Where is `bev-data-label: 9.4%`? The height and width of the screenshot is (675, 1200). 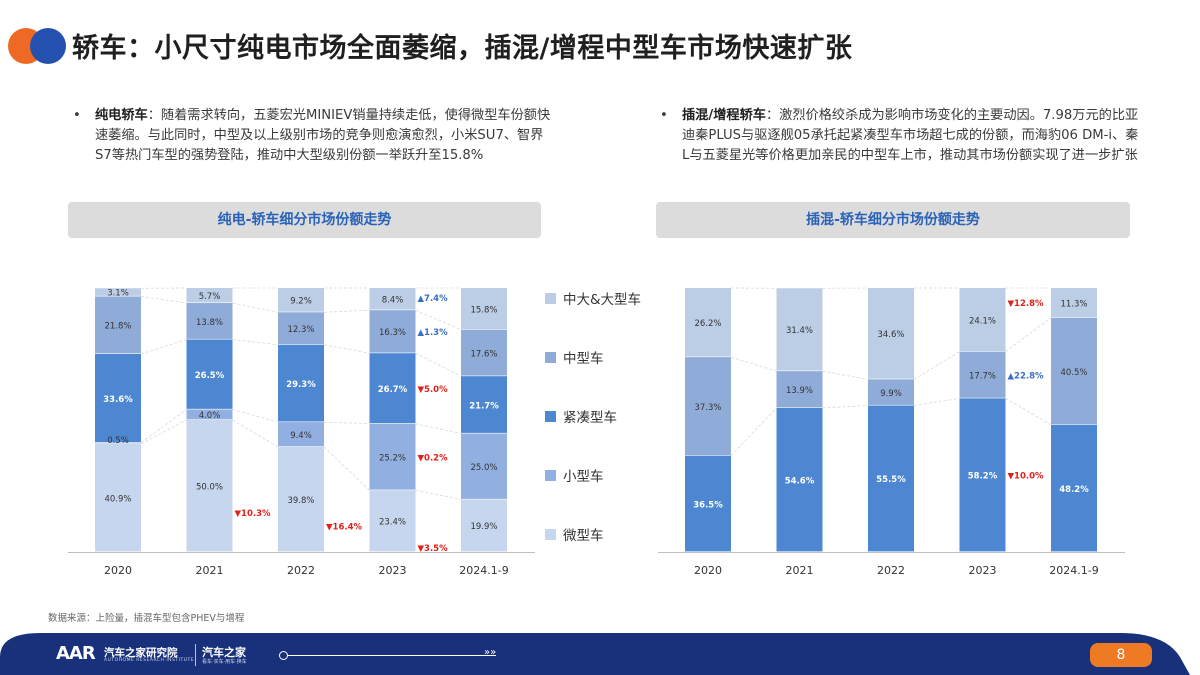 bev-data-label: 9.4% is located at coordinates (301, 436).